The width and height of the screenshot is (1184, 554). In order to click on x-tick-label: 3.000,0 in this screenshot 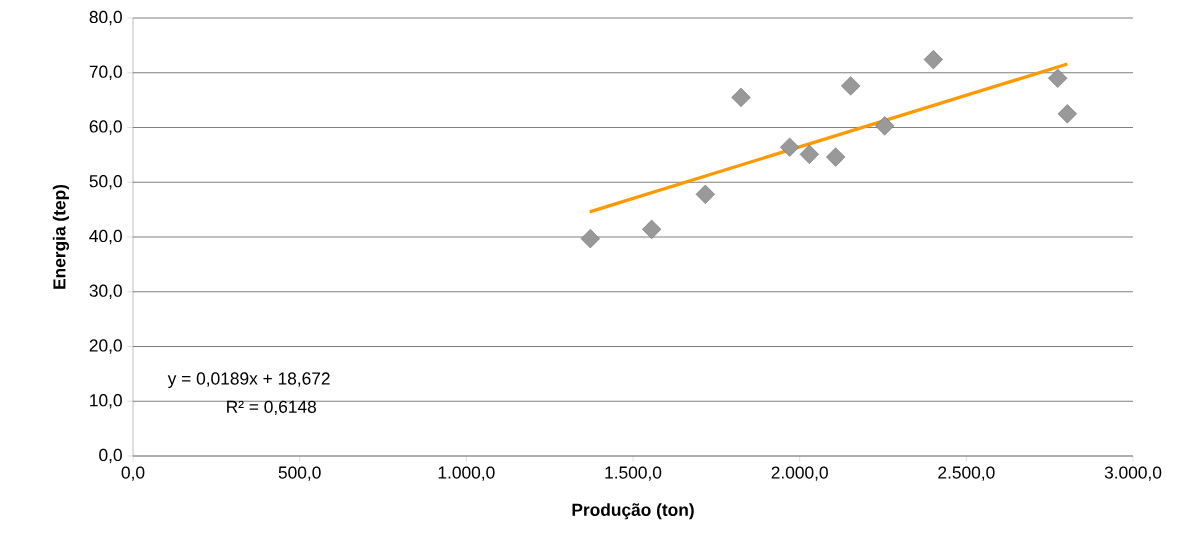, I will do `click(1133, 473)`.